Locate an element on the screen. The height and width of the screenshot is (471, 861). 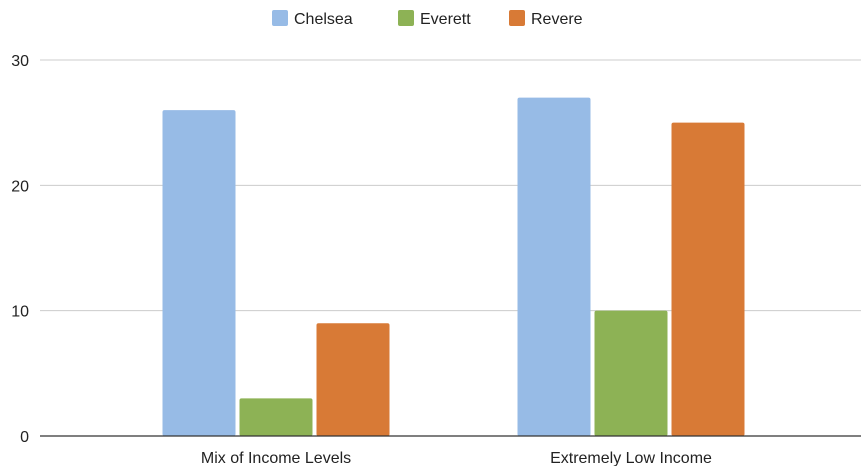
legend: Chelsea Everett Revere is located at coordinates (427, 19).